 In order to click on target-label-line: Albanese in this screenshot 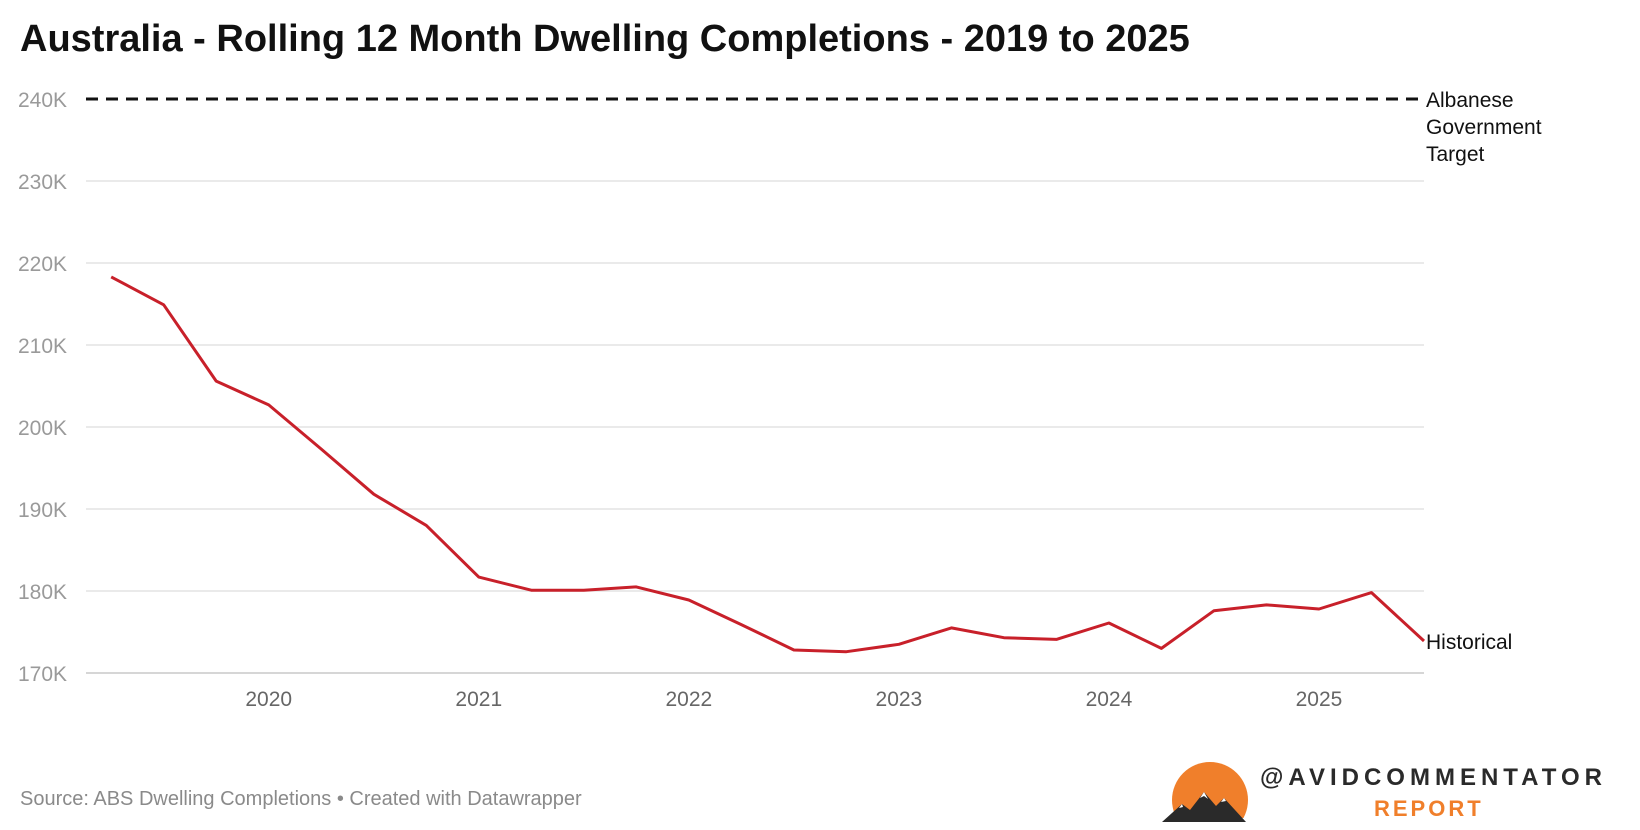, I will do `click(1470, 100)`.